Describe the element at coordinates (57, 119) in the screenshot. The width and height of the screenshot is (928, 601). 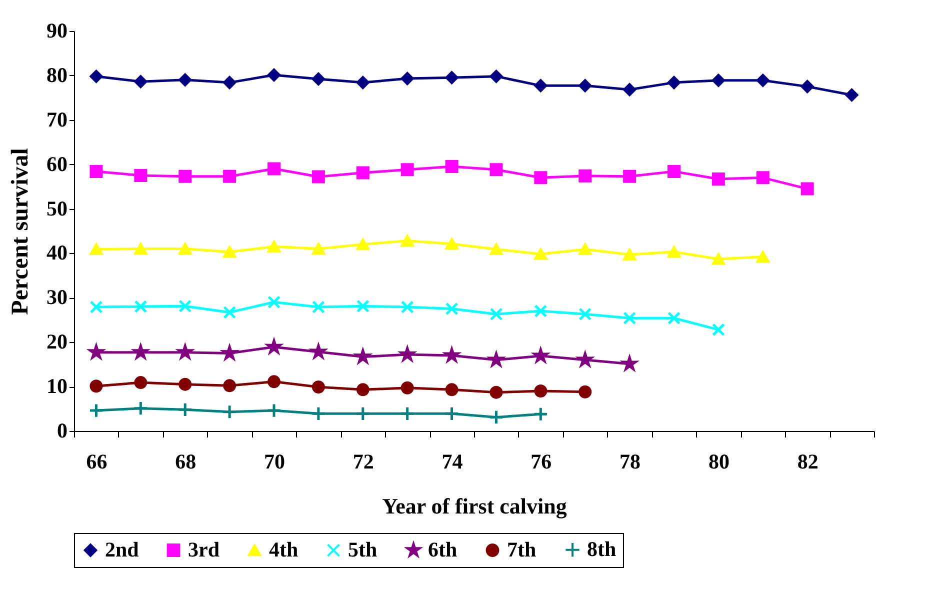
I see `y-tick-label: 70` at that location.